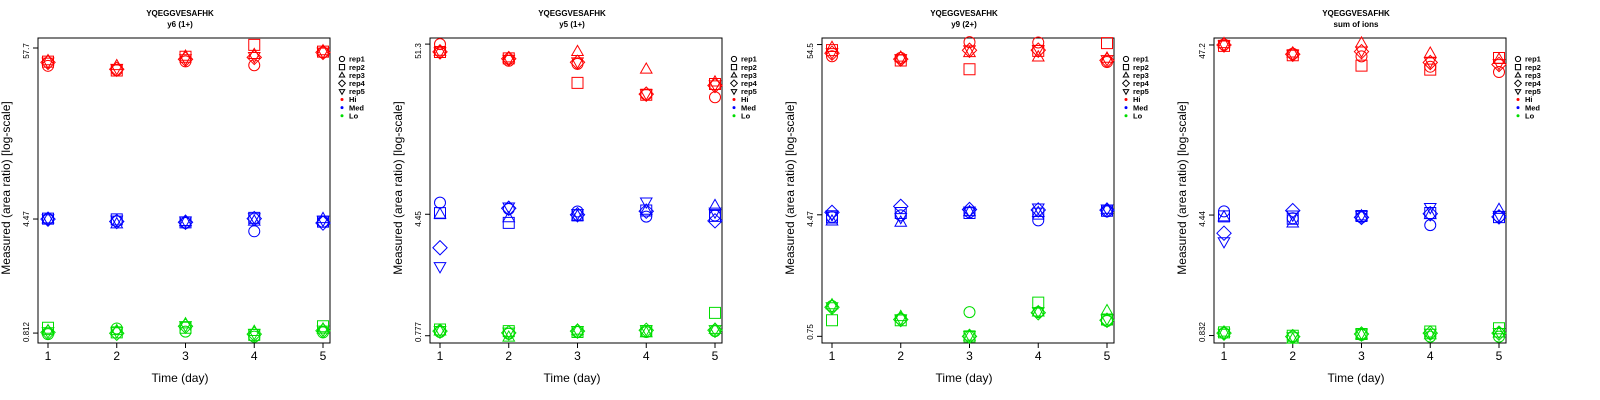 This screenshot has height=400, width=1600. I want to click on legend-label: rep3, so click(749, 75).